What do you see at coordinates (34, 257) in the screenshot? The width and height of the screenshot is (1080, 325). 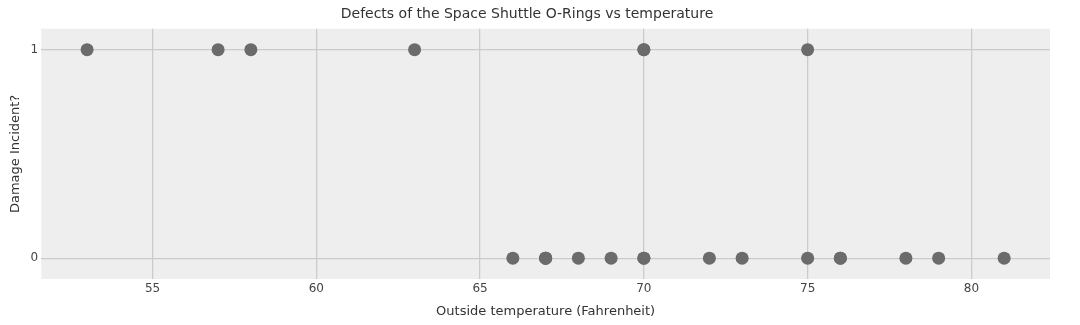 I see `y-tick-label: 0` at bounding box center [34, 257].